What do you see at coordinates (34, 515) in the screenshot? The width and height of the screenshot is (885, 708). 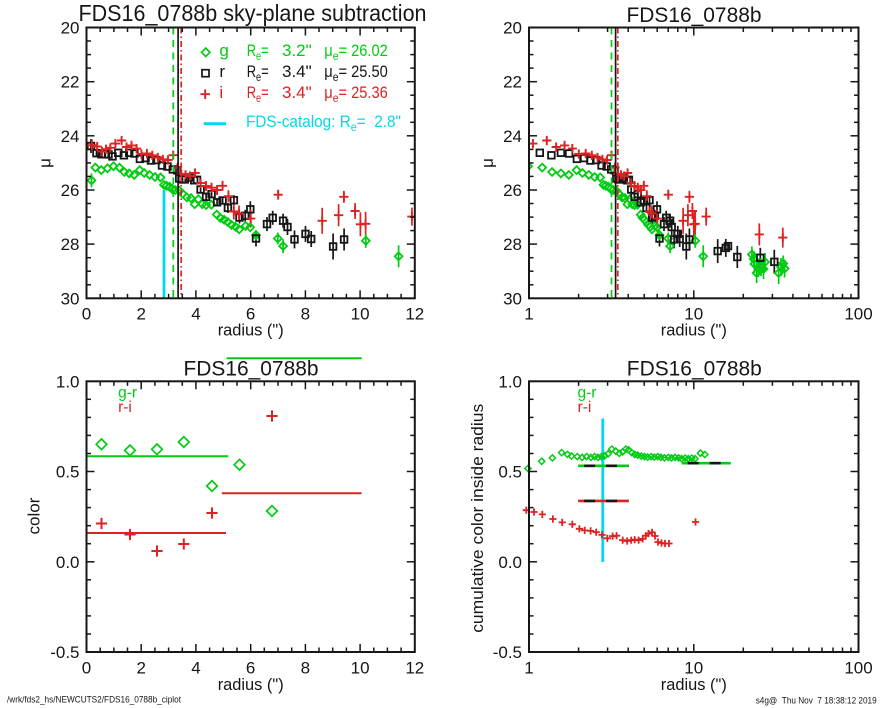 I see `svg-text: color` at bounding box center [34, 515].